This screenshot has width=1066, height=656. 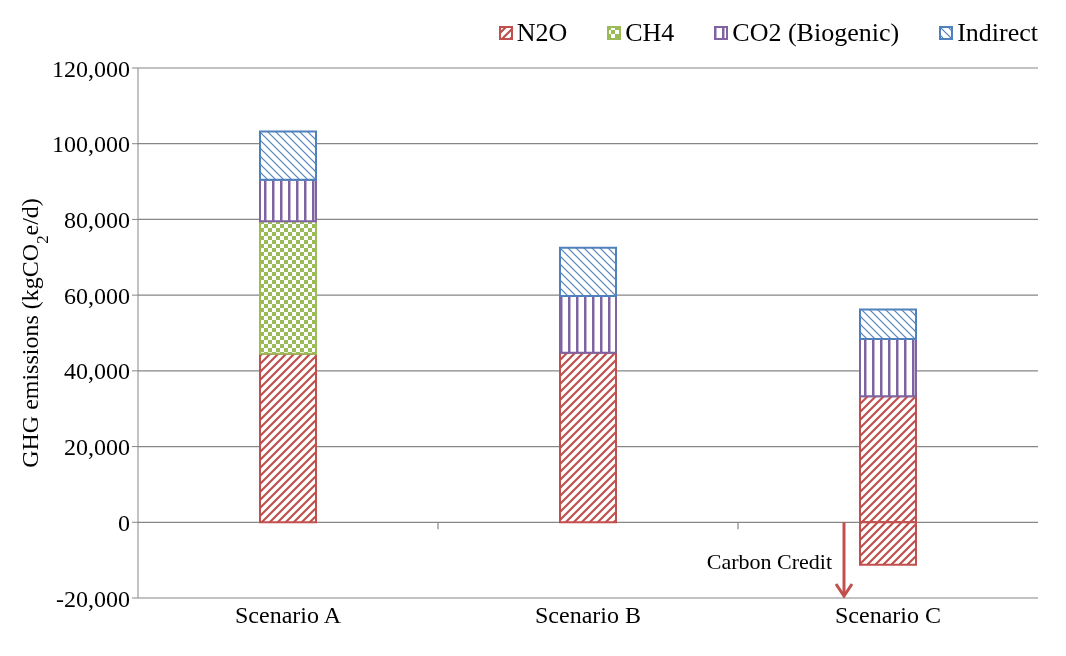 What do you see at coordinates (91, 68) in the screenshot?
I see `y-tick-label: 120,000` at bounding box center [91, 68].